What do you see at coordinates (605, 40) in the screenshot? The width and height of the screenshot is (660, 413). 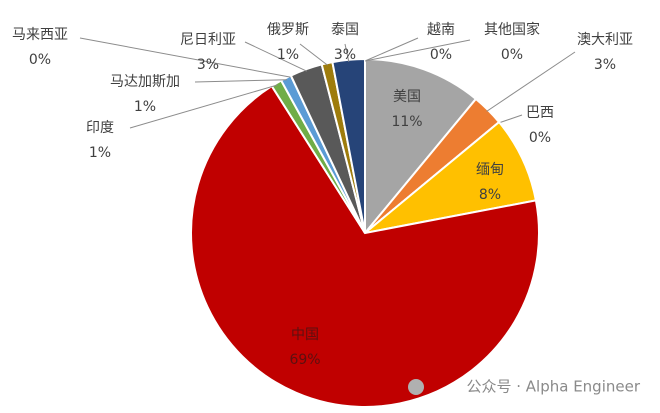 I see `slice-category-label: 澳大利亚` at bounding box center [605, 40].